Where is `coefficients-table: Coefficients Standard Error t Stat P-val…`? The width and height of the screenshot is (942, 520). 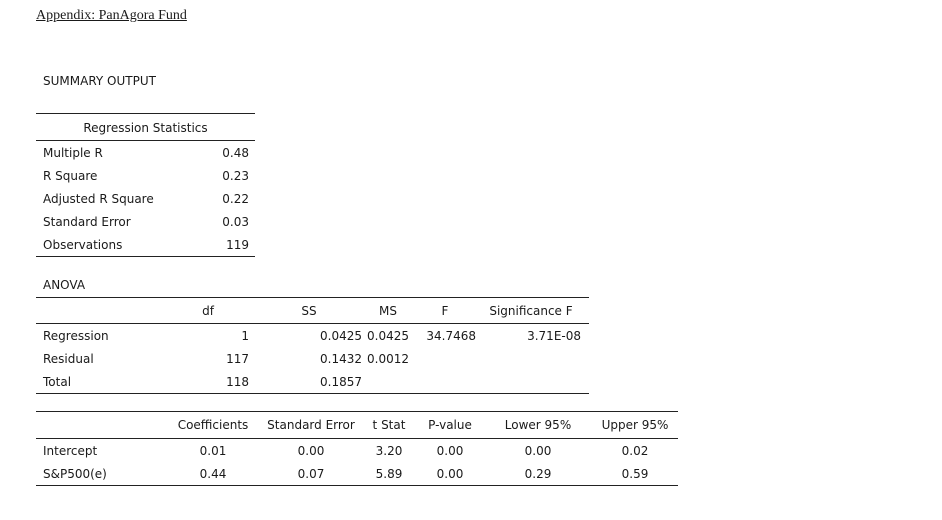 coefficients-table: Coefficients Standard Error t Stat P-val… is located at coordinates (357, 448).